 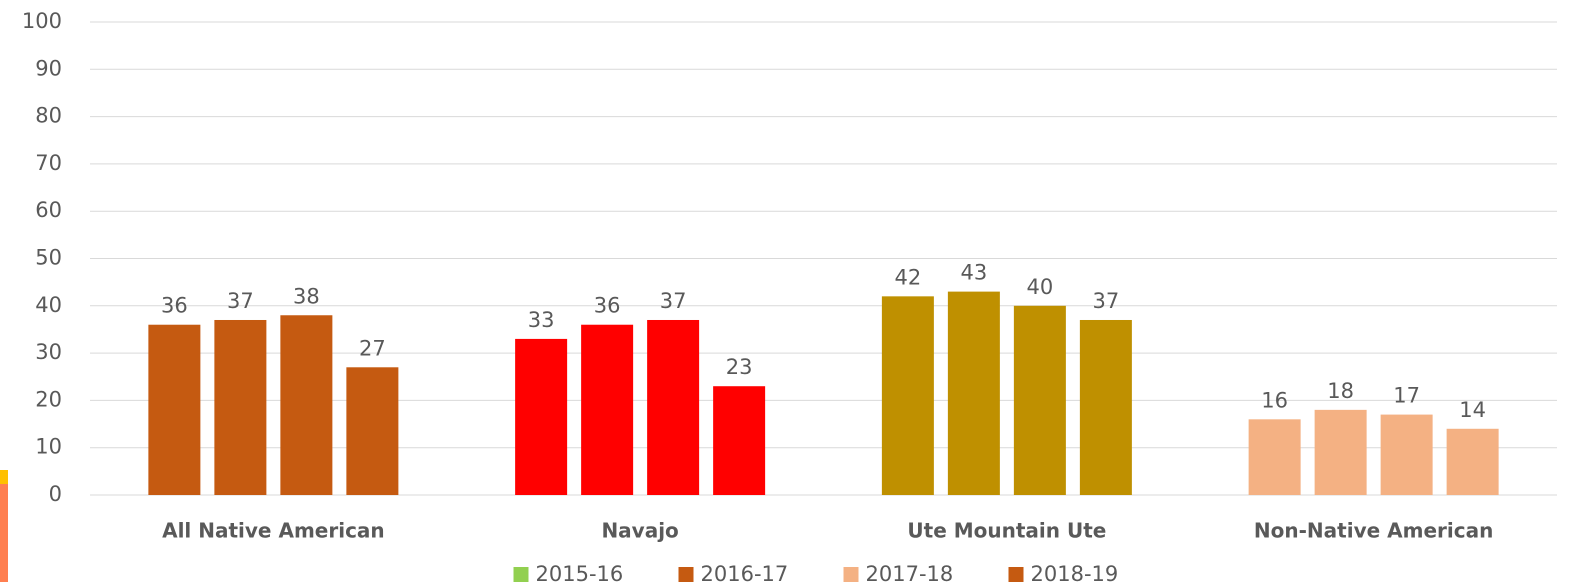 What do you see at coordinates (48, 305) in the screenshot?
I see `y-tick-label: 40` at bounding box center [48, 305].